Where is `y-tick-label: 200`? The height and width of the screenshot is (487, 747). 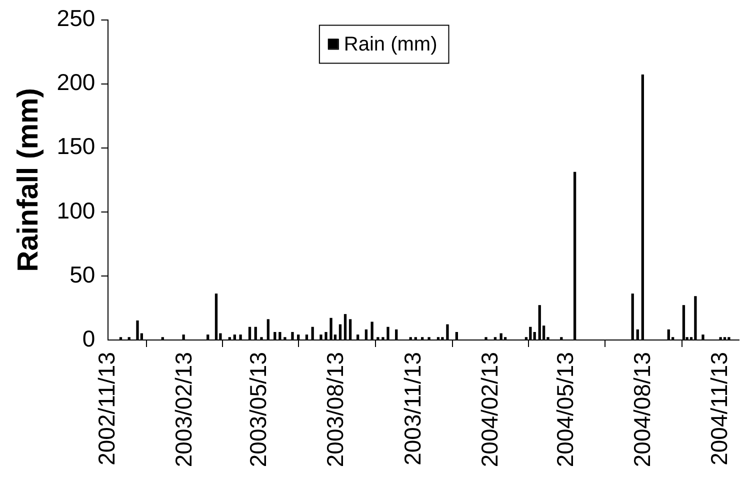 y-tick-label: 200 is located at coordinates (76, 82).